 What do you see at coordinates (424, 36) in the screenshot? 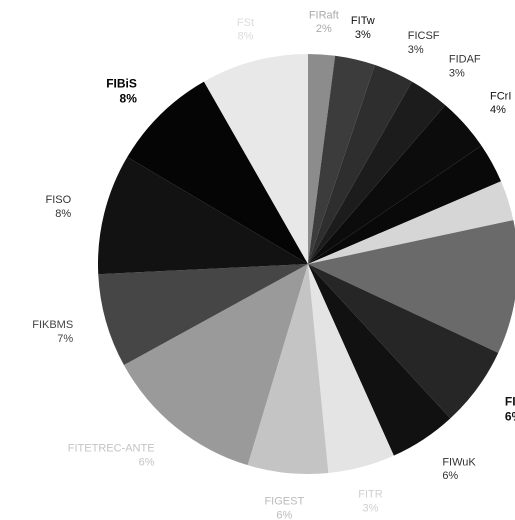
I see `slice-name: FICSF` at bounding box center [424, 36].